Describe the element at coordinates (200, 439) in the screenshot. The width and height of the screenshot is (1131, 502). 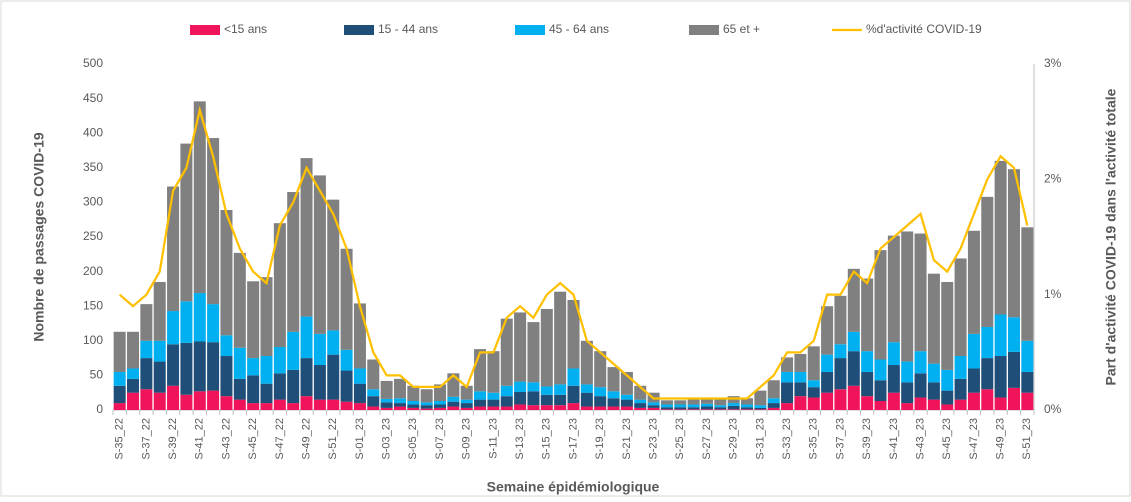
I see `x-tick-label: S-41_22` at that location.